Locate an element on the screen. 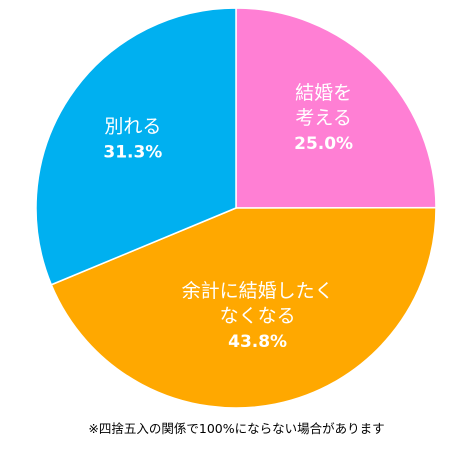  pie-slice-label-1-0: 余計に結婚したく is located at coordinates (258, 291).